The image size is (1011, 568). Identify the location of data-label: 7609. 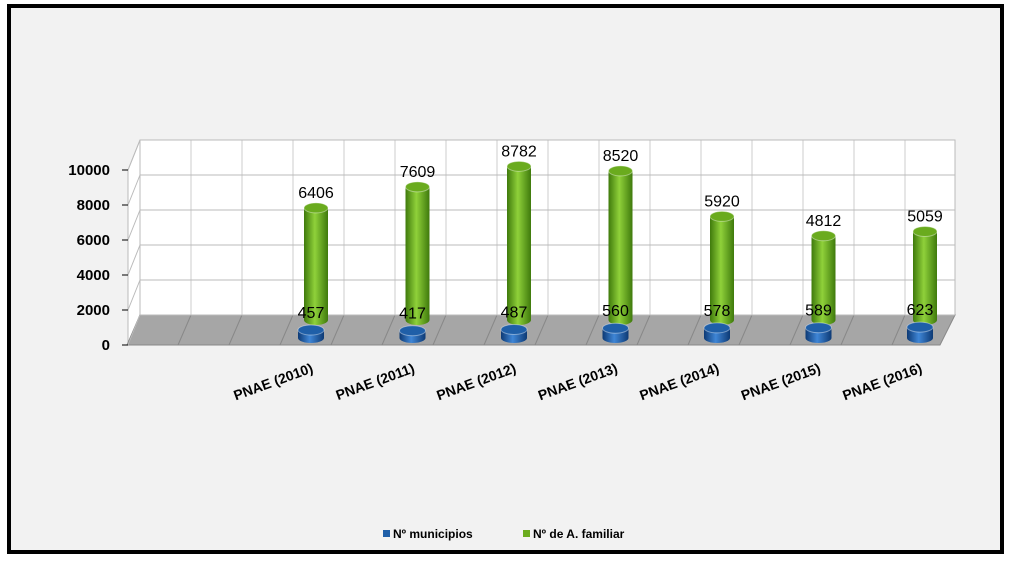
(418, 172).